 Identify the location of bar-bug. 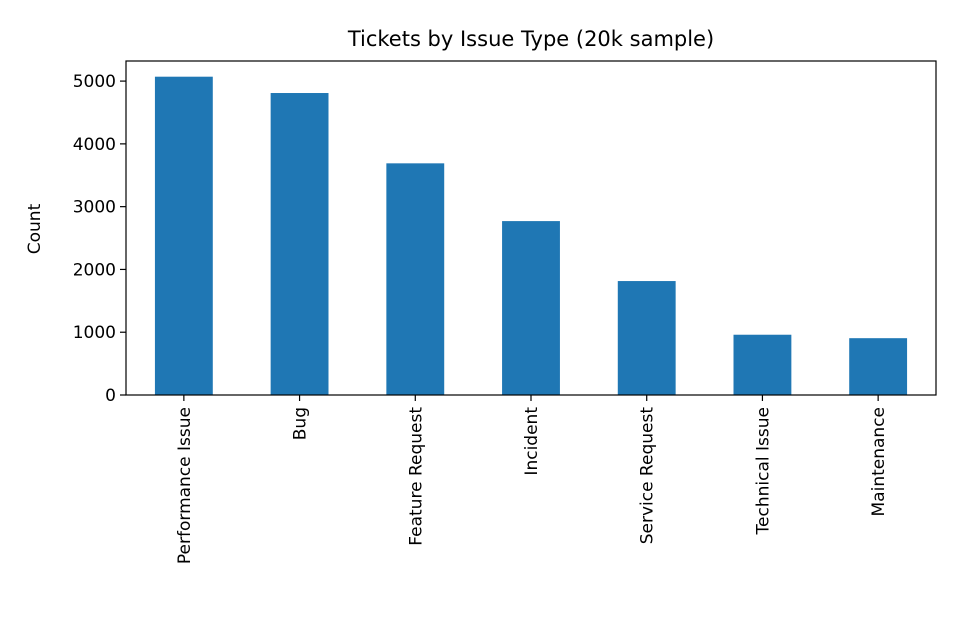
(299, 244).